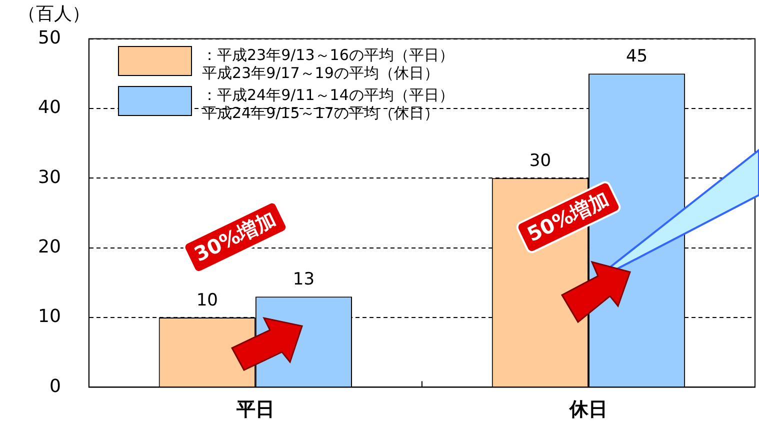 This screenshot has height=436, width=759. What do you see at coordinates (49, 107) in the screenshot?
I see `y-tick-label: 40` at bounding box center [49, 107].